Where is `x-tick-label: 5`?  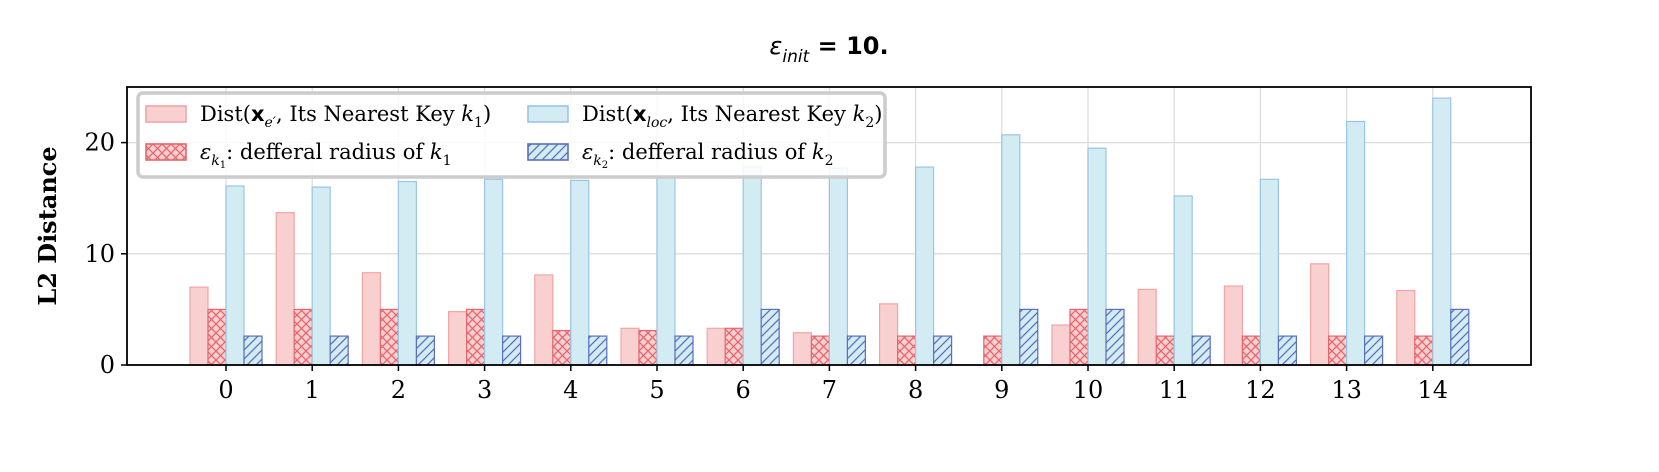 x-tick-label: 5 is located at coordinates (656, 390).